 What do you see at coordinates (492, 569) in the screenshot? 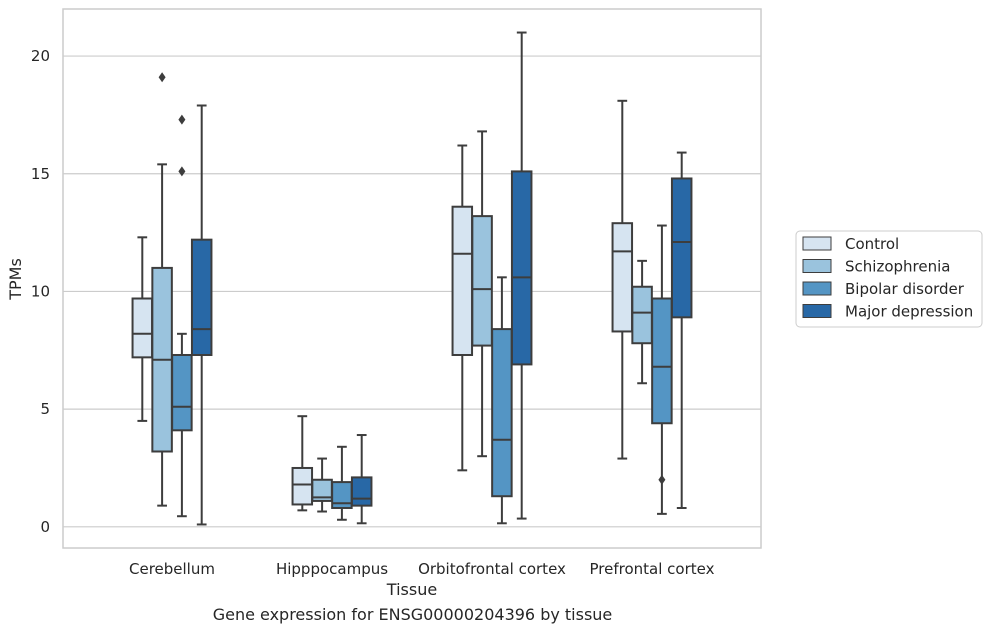
I see `x-tick-label: Orbitofrontal cortex` at bounding box center [492, 569].